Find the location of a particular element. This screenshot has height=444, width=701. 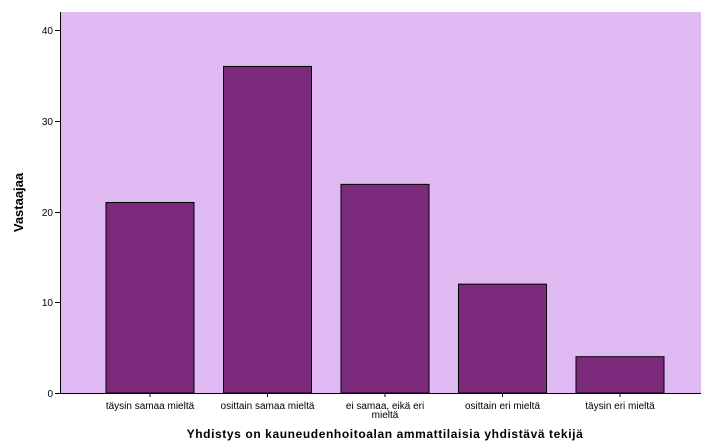

y-tick-label: 0 is located at coordinates (50, 394).